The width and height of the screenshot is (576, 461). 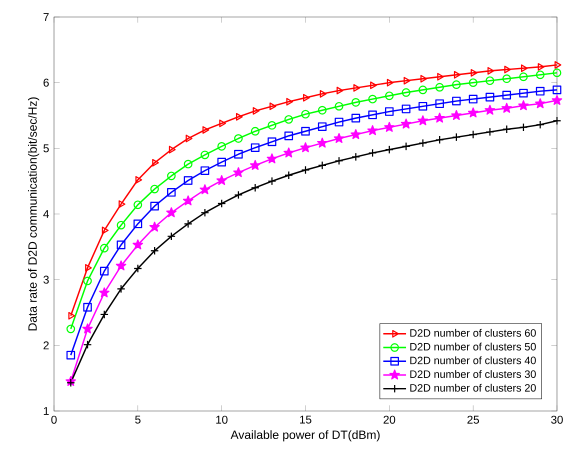 I want to click on y-tick-label: 3, so click(x=46, y=280).